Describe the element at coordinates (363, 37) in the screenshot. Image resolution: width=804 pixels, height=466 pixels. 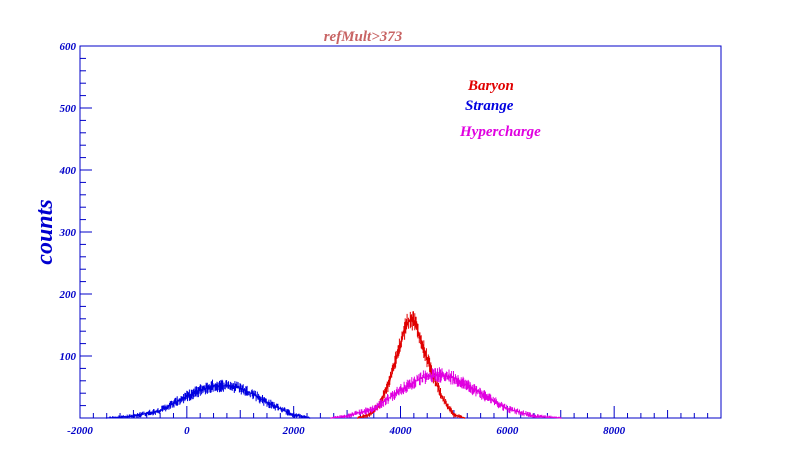
I see `chart-title: refMult>373` at that location.